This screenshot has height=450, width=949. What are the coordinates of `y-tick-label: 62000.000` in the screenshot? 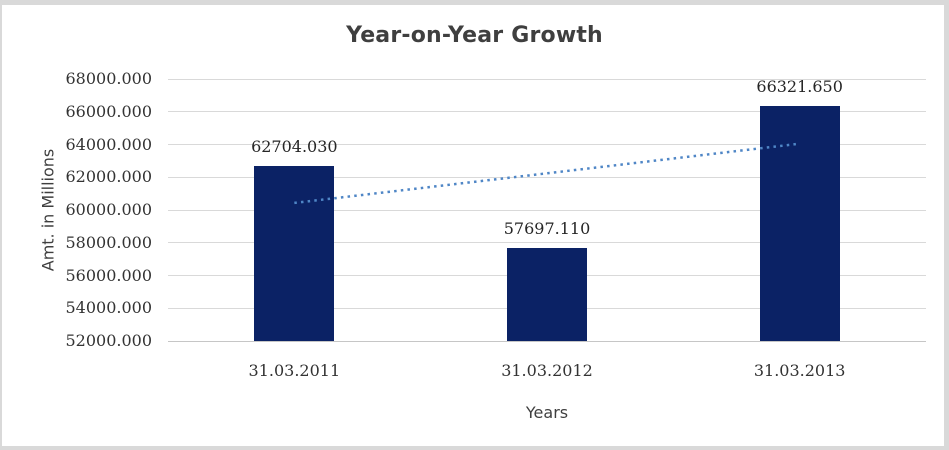 It's located at (108, 177).